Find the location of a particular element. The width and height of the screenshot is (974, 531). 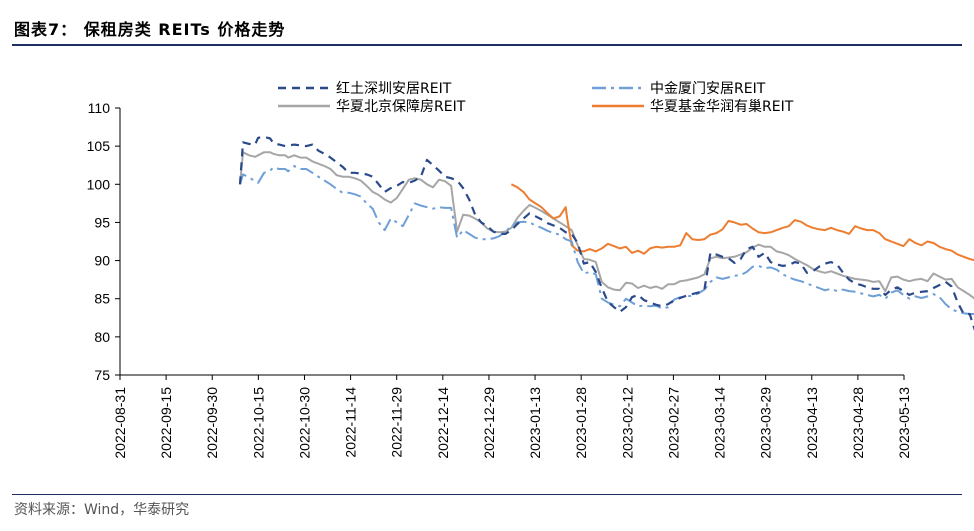

figure-title: 图表7： 保租房类 REITs 价格走势 is located at coordinates (150, 29).